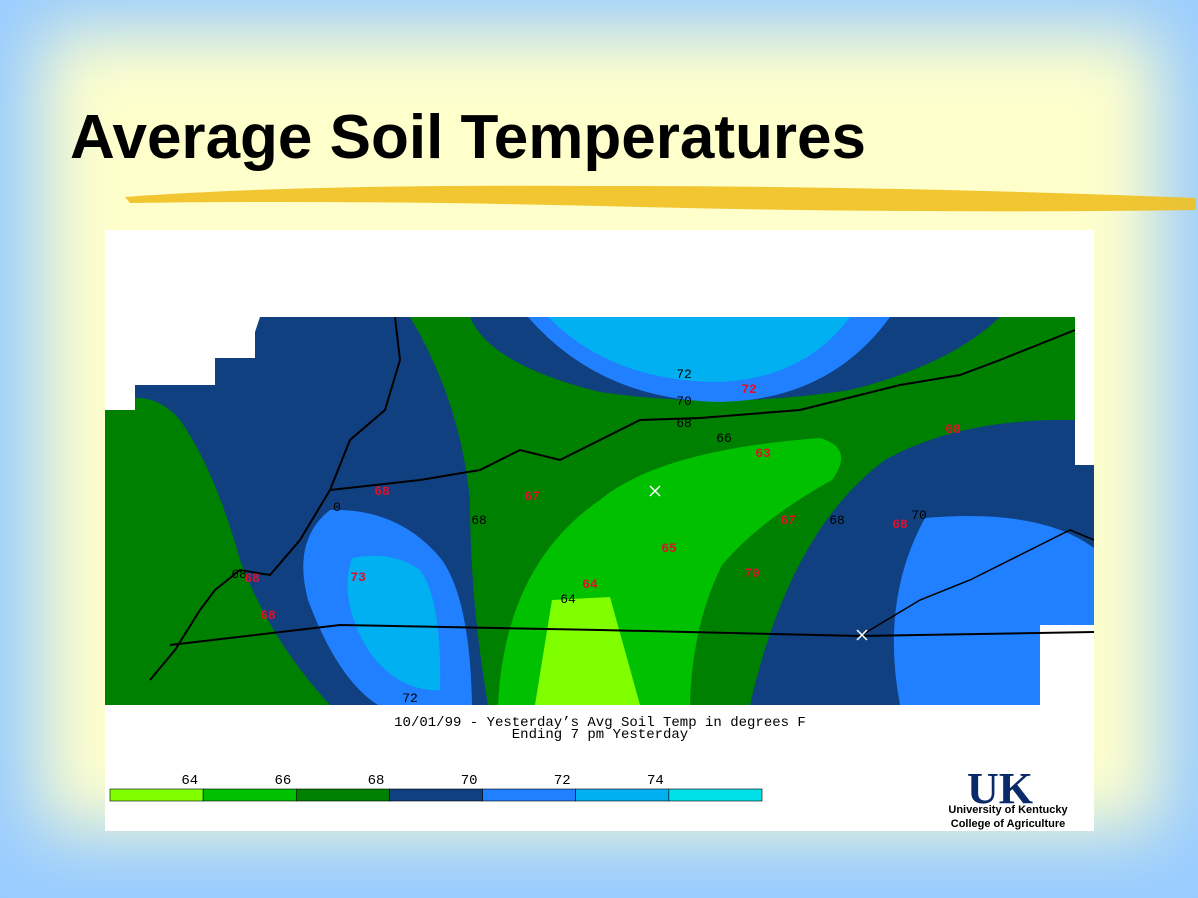 This screenshot has height=898, width=1198. Describe the element at coordinates (182, 363) in the screenshot. I see `no-data-nw` at that location.